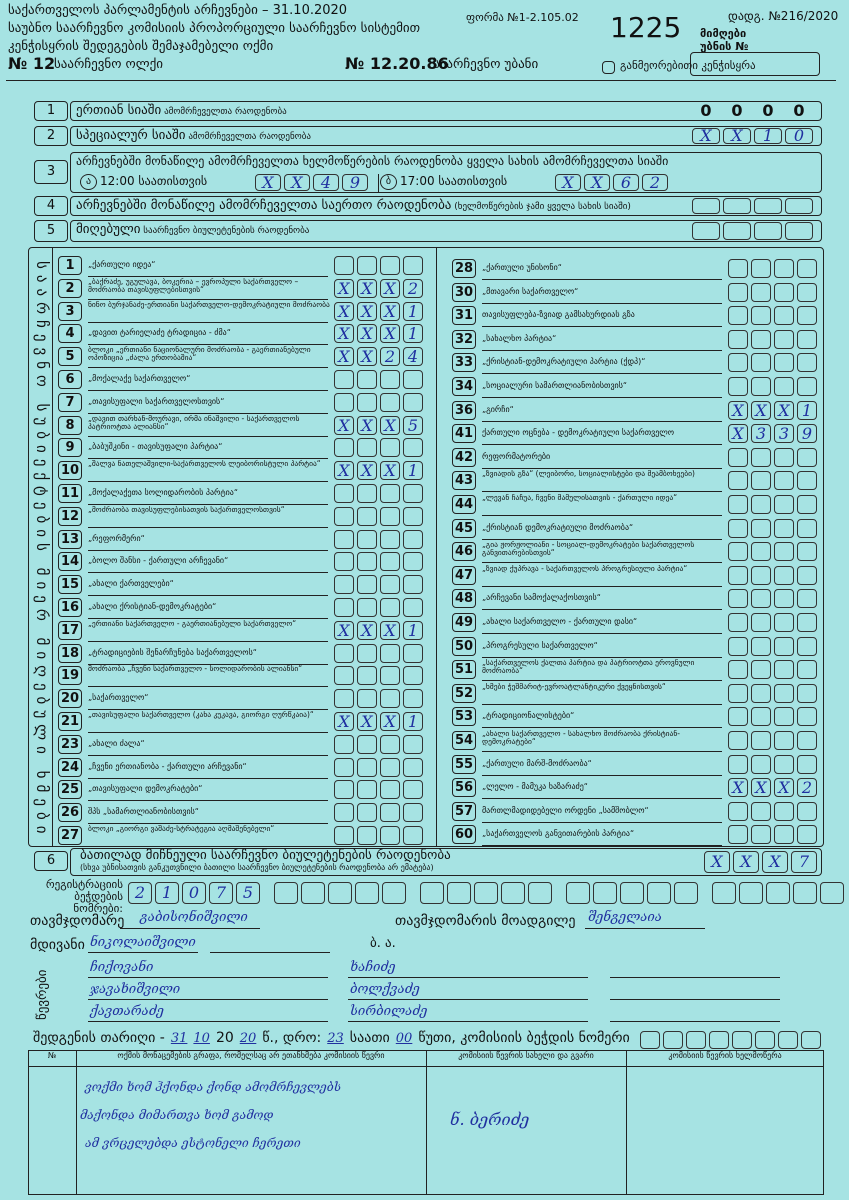  What do you see at coordinates (464, 717) in the screenshot?
I see `party-number: 53` at bounding box center [464, 717].